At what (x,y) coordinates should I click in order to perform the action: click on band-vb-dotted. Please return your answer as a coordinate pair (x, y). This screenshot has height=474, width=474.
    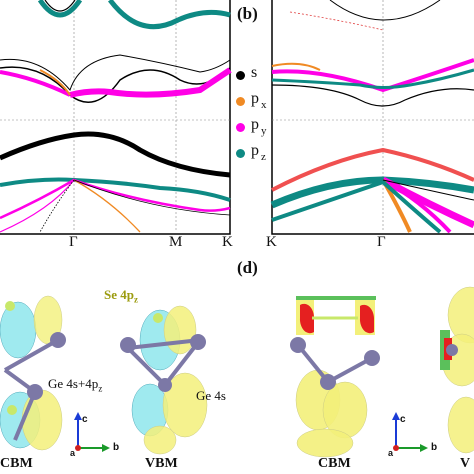
    Looking at the image, I should click on (57, 206).